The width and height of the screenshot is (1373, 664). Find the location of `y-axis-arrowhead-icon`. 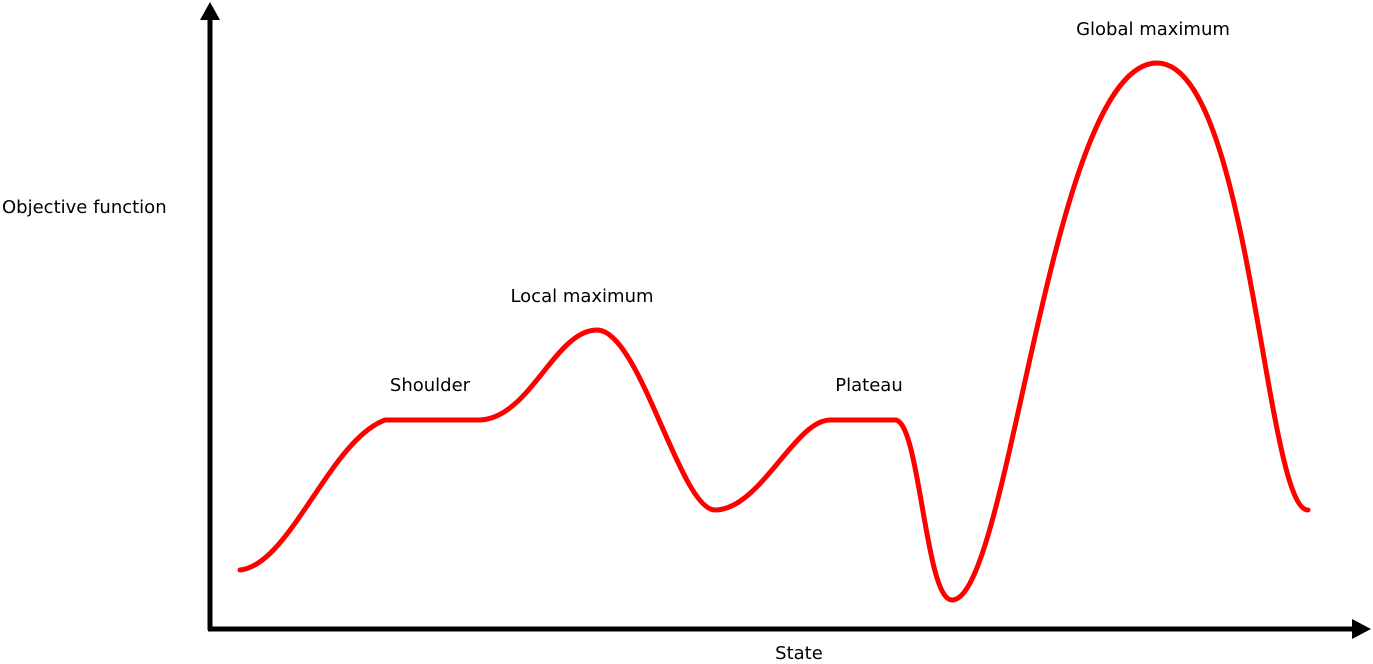

y-axis-arrowhead-icon is located at coordinates (210, 11).